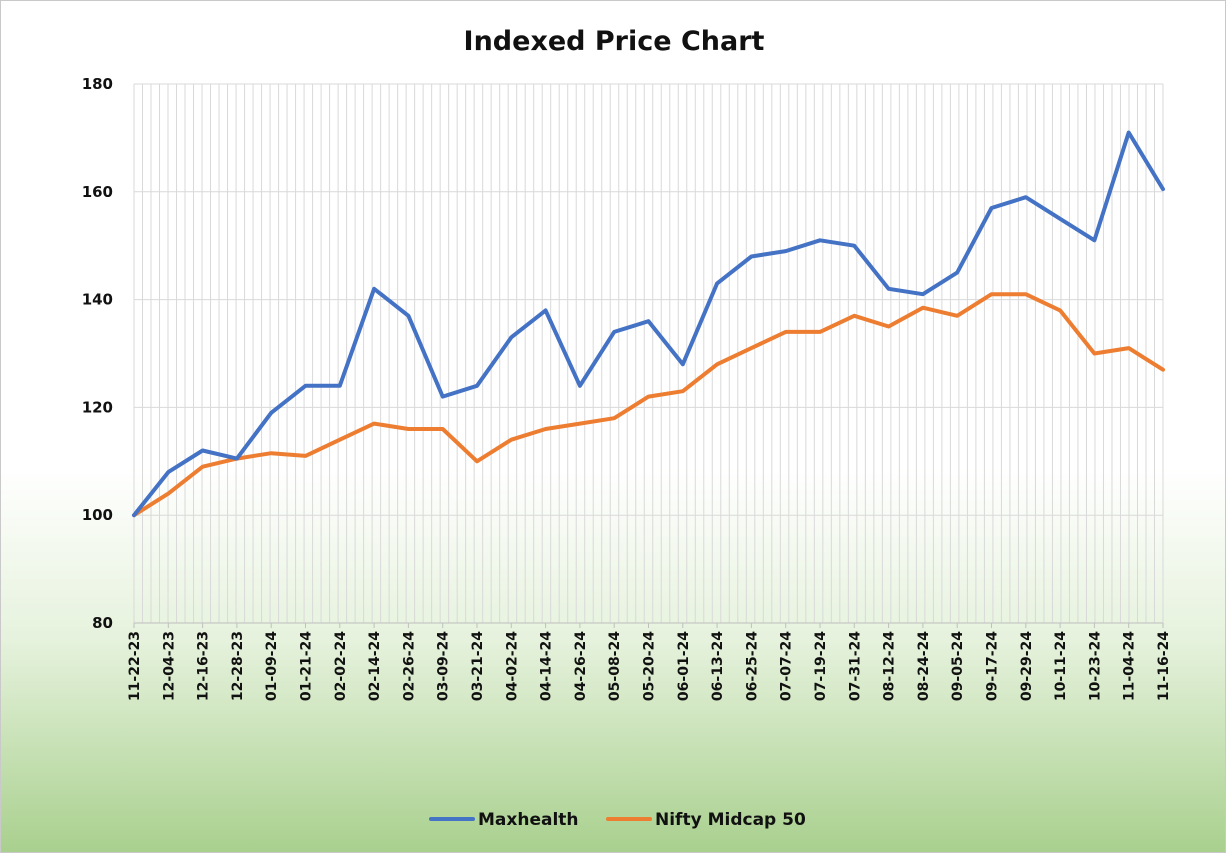  What do you see at coordinates (547, 666) in the screenshot?
I see `x-tick-label: 04-14-24` at bounding box center [547, 666].